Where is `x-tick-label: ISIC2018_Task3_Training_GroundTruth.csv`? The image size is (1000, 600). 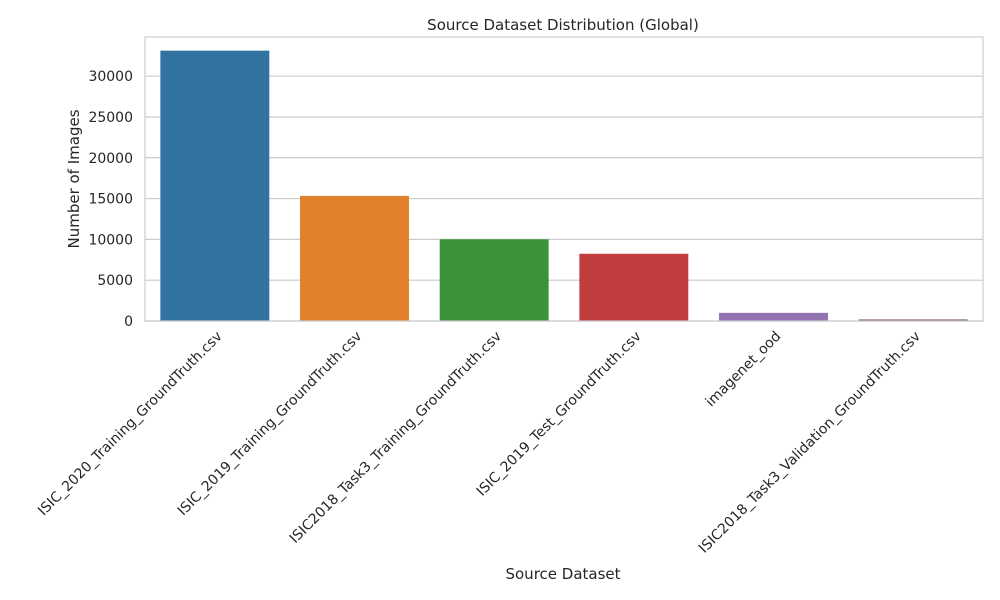
x-tick-label: ISIC2018_Task3_Training_GroundTruth.csv is located at coordinates (396, 438).